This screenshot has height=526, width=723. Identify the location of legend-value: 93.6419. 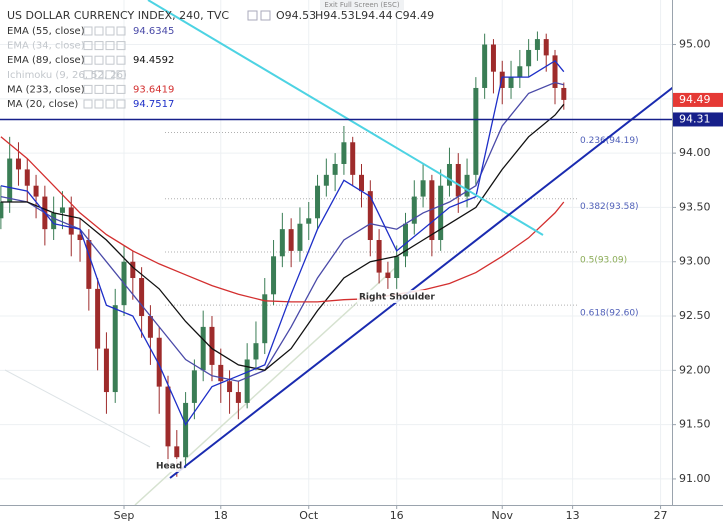
(153, 89).